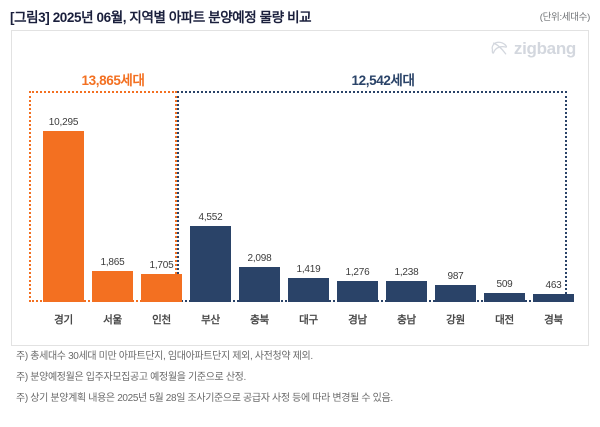 This screenshot has height=427, width=600. I want to click on bar-chungbuk, so click(259, 284).